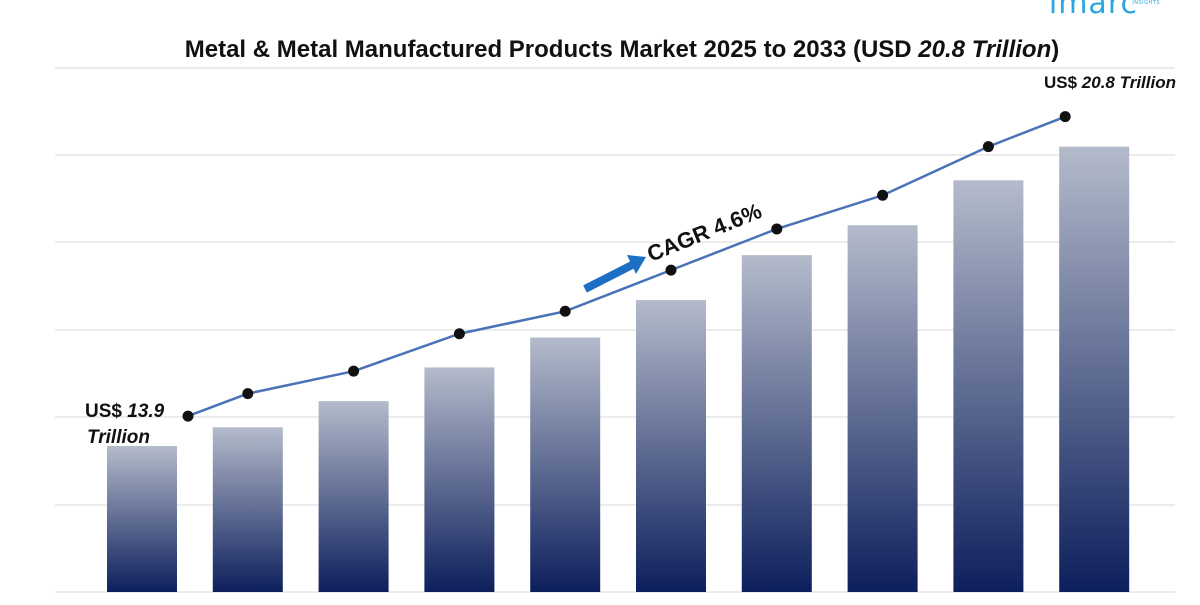  What do you see at coordinates (1094, 369) in the screenshot?
I see `bar-2034` at bounding box center [1094, 369].